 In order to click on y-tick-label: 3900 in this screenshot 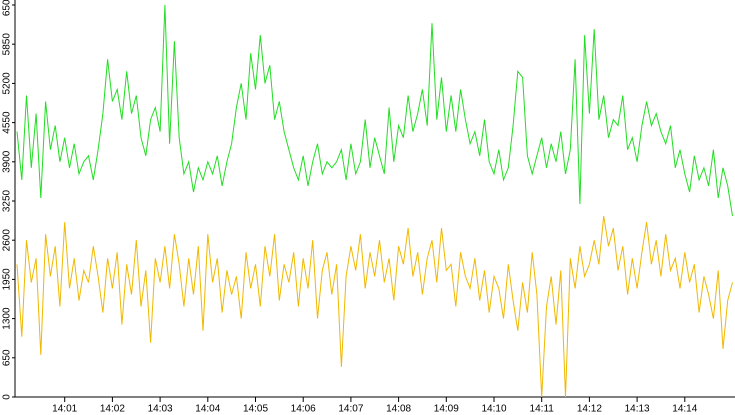, I will do `click(7, 161)`.